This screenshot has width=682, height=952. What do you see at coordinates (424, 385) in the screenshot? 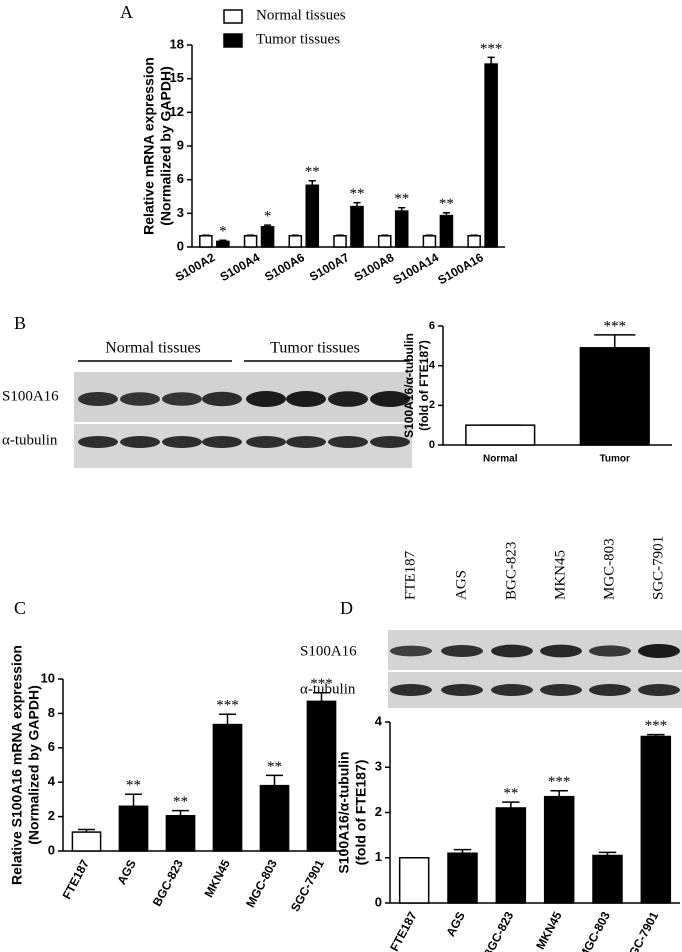
I see `y-axis-label: (fold of FTE187)` at bounding box center [424, 385].